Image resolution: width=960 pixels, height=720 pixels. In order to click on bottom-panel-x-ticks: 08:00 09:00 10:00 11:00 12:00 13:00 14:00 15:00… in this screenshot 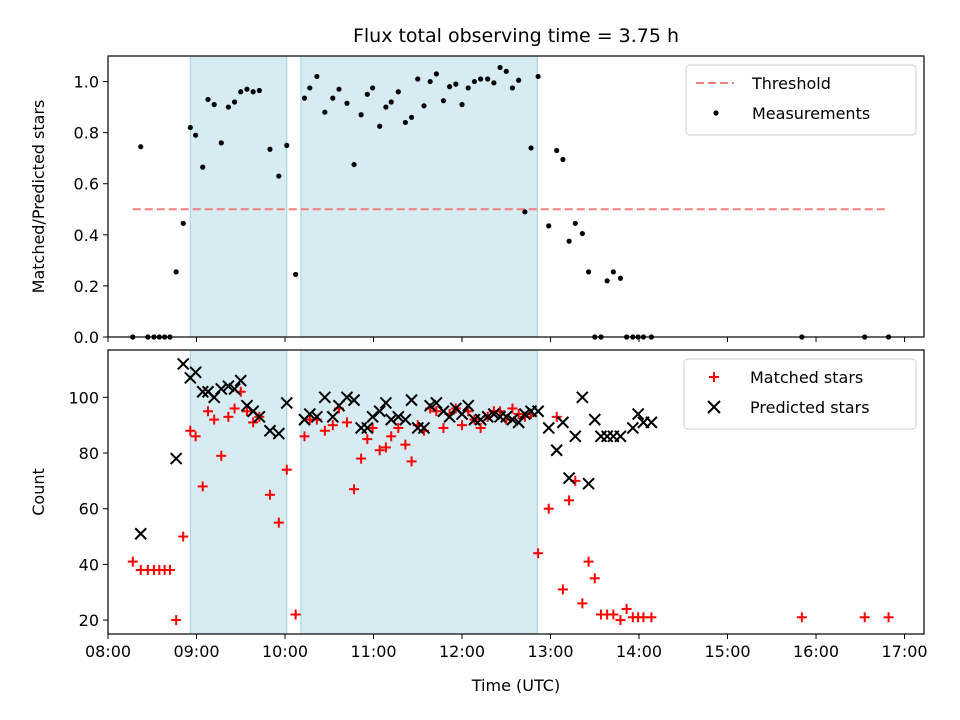, I will do `click(506, 647)`.